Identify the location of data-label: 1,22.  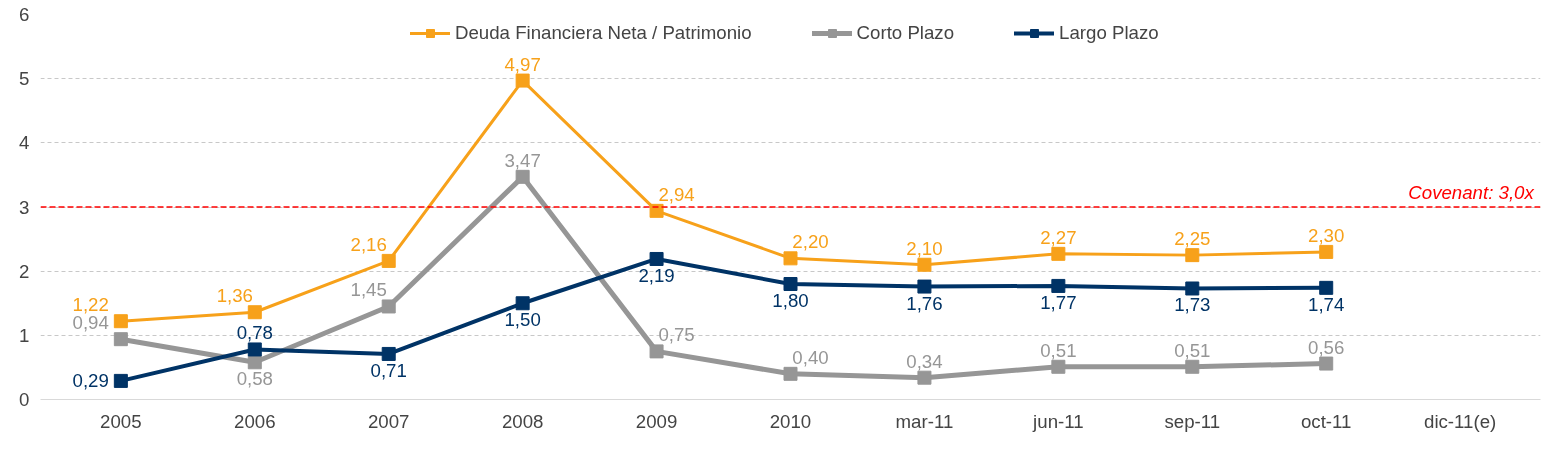
(90, 305).